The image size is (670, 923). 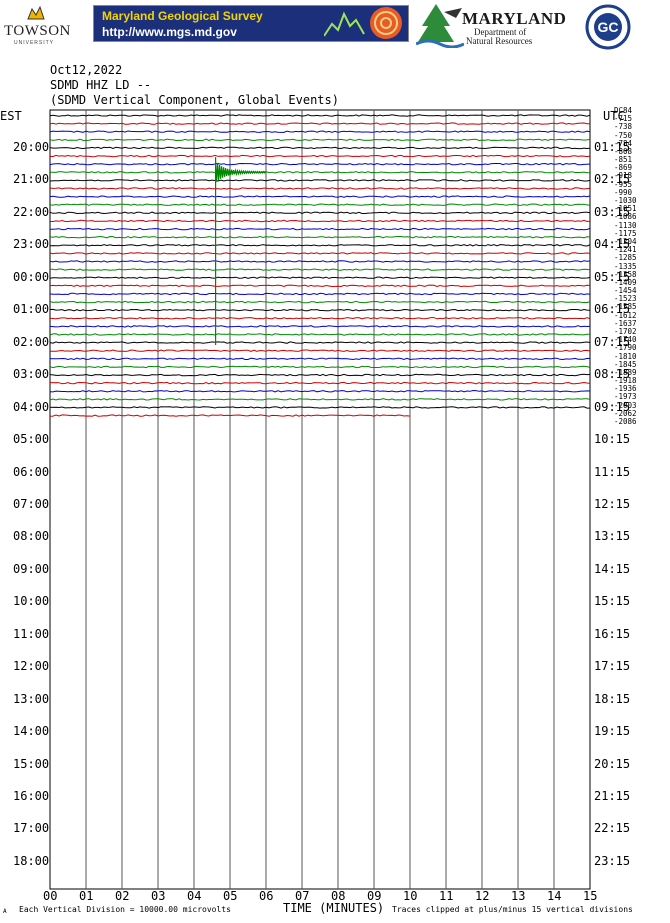 What do you see at coordinates (482, 896) in the screenshot?
I see `x-tick-label: 12` at bounding box center [482, 896].